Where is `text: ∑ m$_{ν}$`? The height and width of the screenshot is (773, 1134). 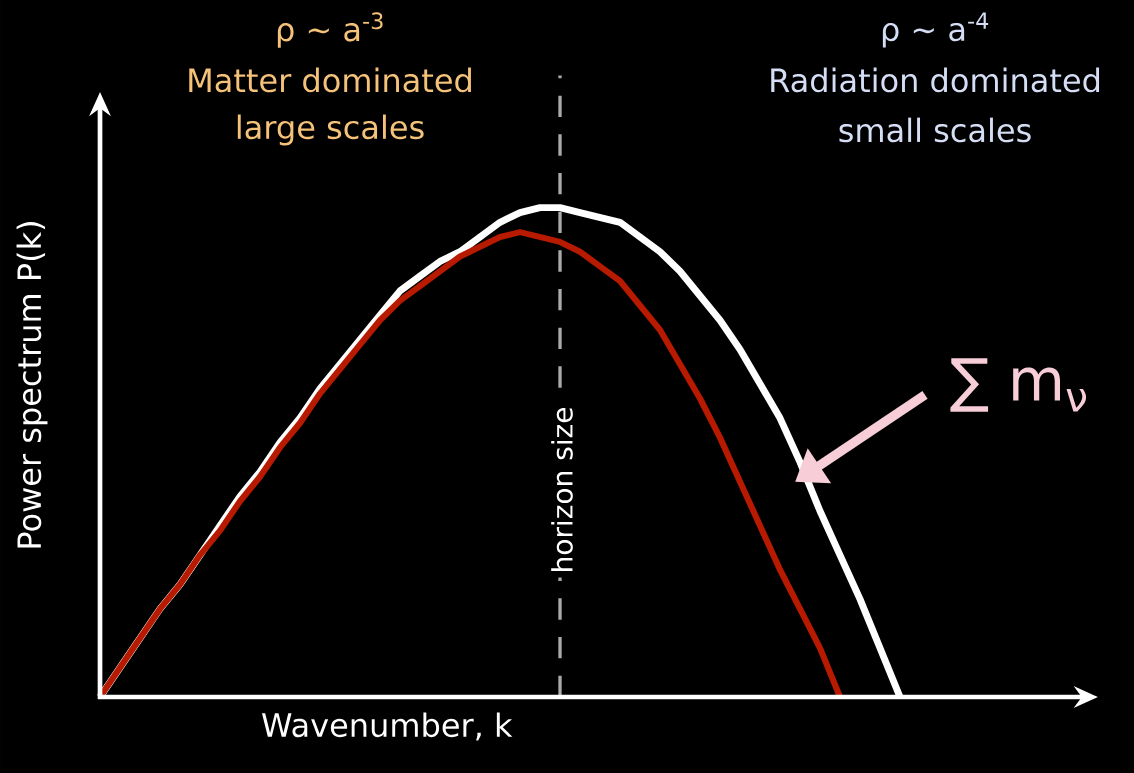 text: ∑ m$_{ν}$ is located at coordinates (1018, 385).